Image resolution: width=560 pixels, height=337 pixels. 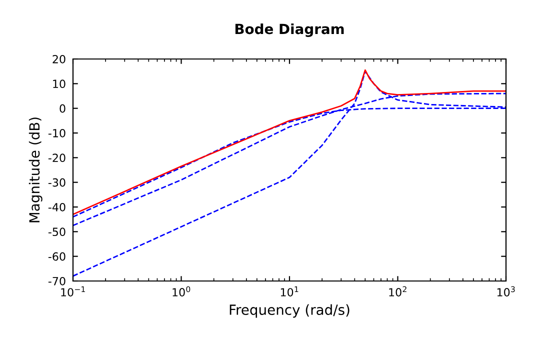 I want to click on y-tick-label: 0, so click(x=63, y=108).